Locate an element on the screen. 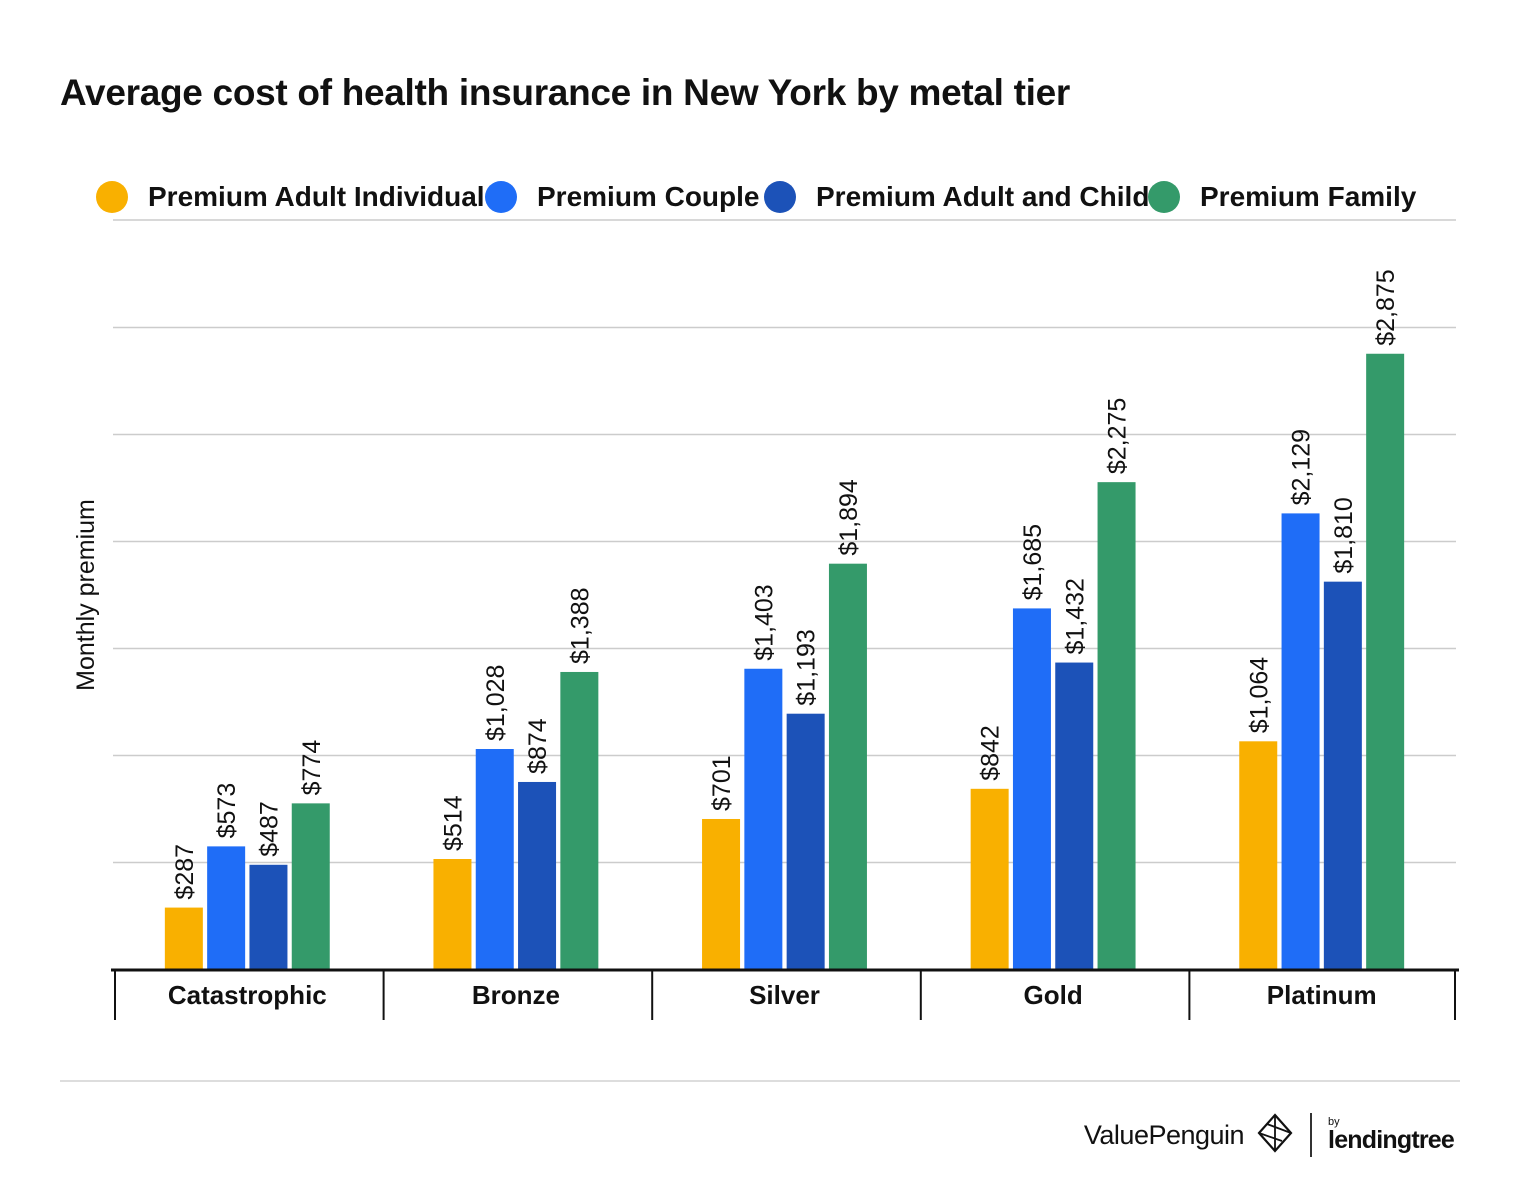  branding: ValuePenguin by lendingtree is located at coordinates (1269, 1135).